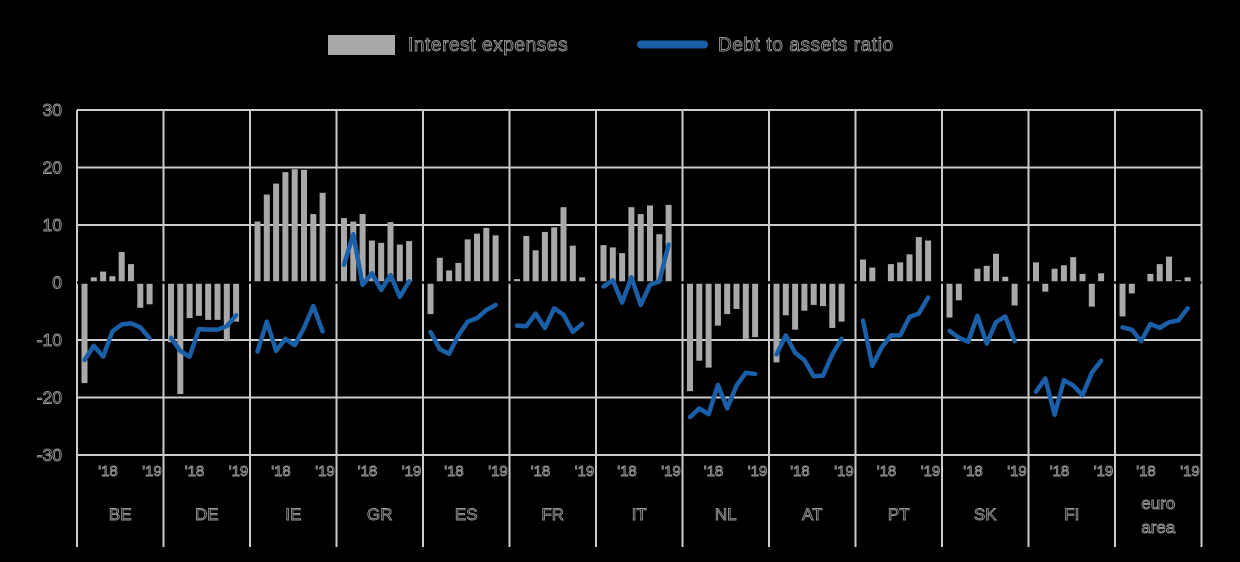  What do you see at coordinates (120, 514) in the screenshot?
I see `country-label: BE` at bounding box center [120, 514].